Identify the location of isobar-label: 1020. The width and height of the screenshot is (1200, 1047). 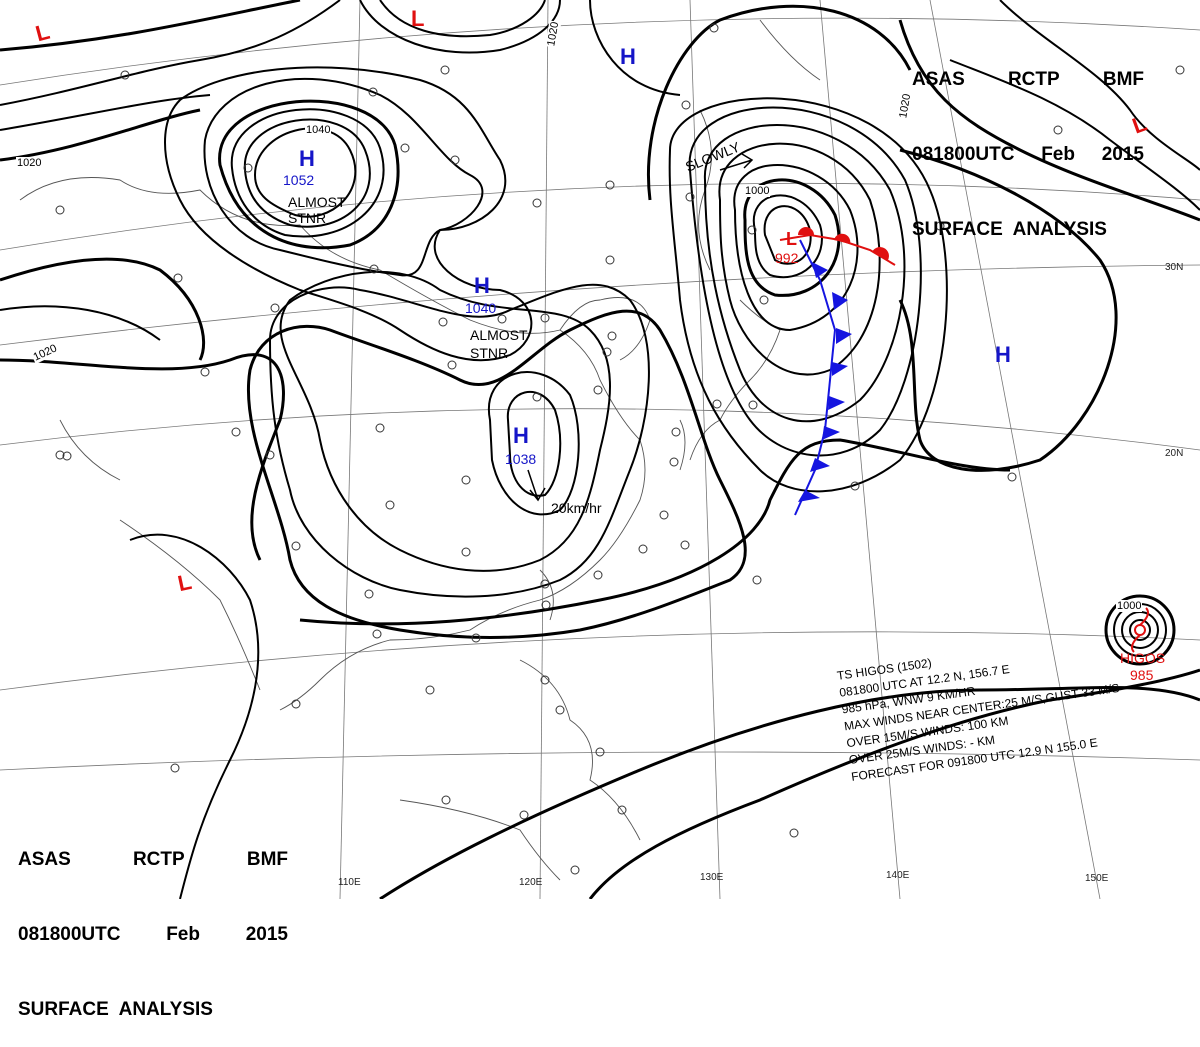
(29, 163).